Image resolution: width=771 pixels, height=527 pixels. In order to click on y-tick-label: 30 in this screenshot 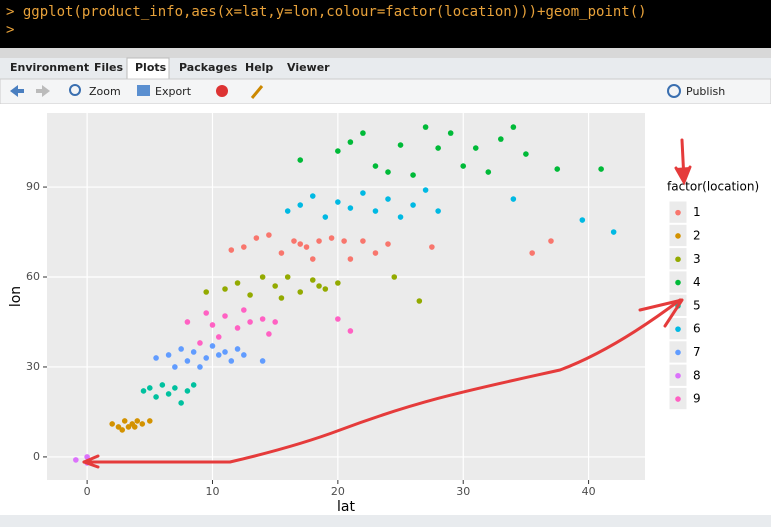, I will do `click(33, 366)`.